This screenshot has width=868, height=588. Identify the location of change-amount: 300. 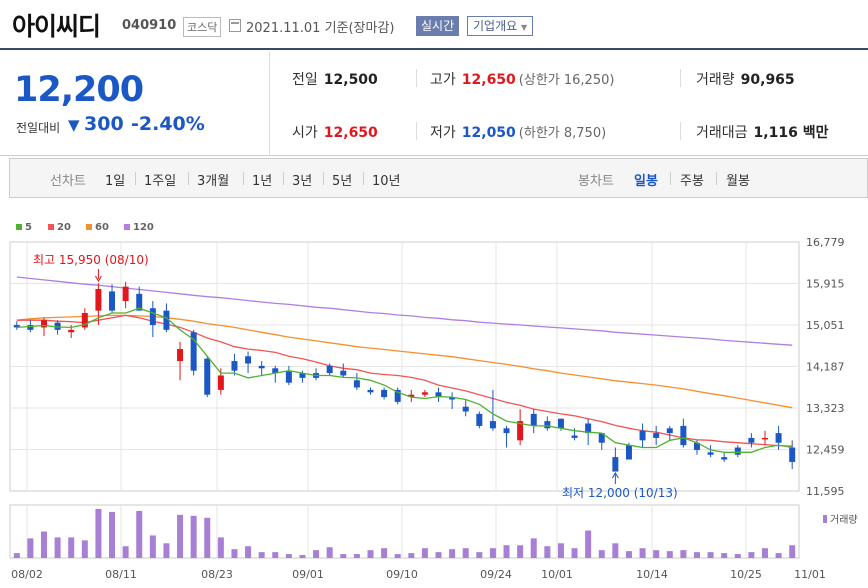
(104, 124).